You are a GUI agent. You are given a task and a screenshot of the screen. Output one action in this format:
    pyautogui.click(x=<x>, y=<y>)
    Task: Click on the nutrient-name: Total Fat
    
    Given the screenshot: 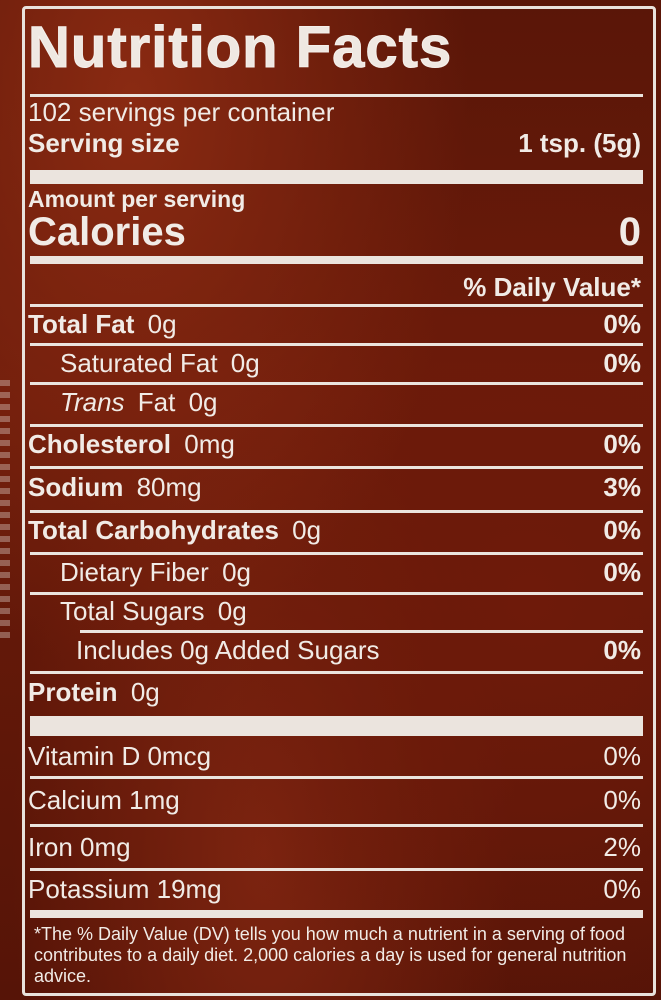 What is the action you would take?
    pyautogui.click(x=81, y=324)
    